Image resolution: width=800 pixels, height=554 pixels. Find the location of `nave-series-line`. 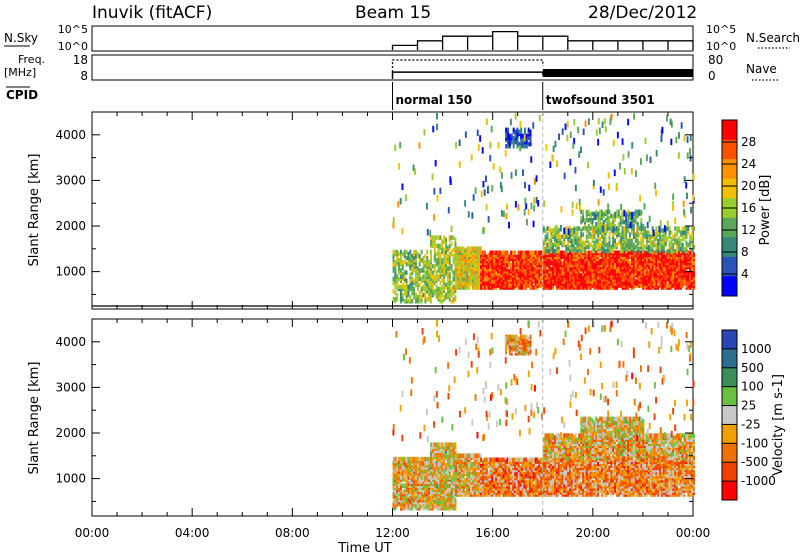

nave-series-line is located at coordinates (467, 66).